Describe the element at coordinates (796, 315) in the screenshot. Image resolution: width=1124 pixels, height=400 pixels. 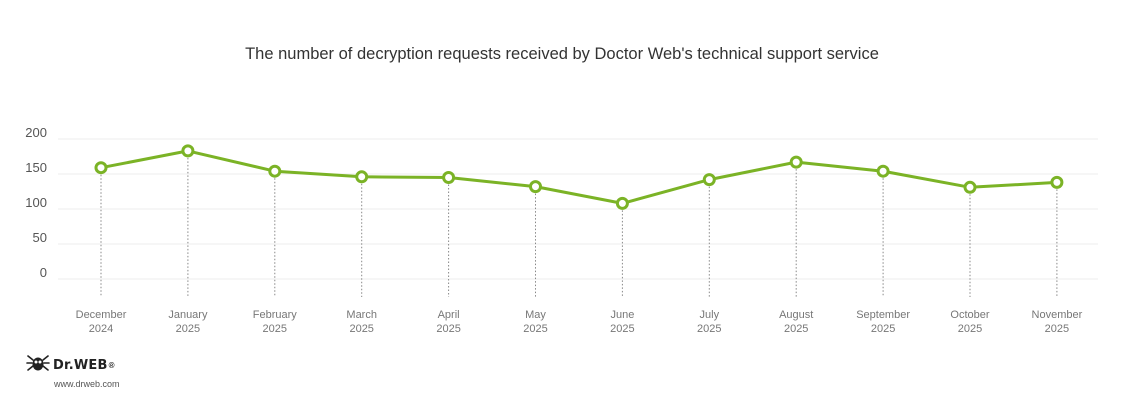
I see `x-tick-label: August` at that location.